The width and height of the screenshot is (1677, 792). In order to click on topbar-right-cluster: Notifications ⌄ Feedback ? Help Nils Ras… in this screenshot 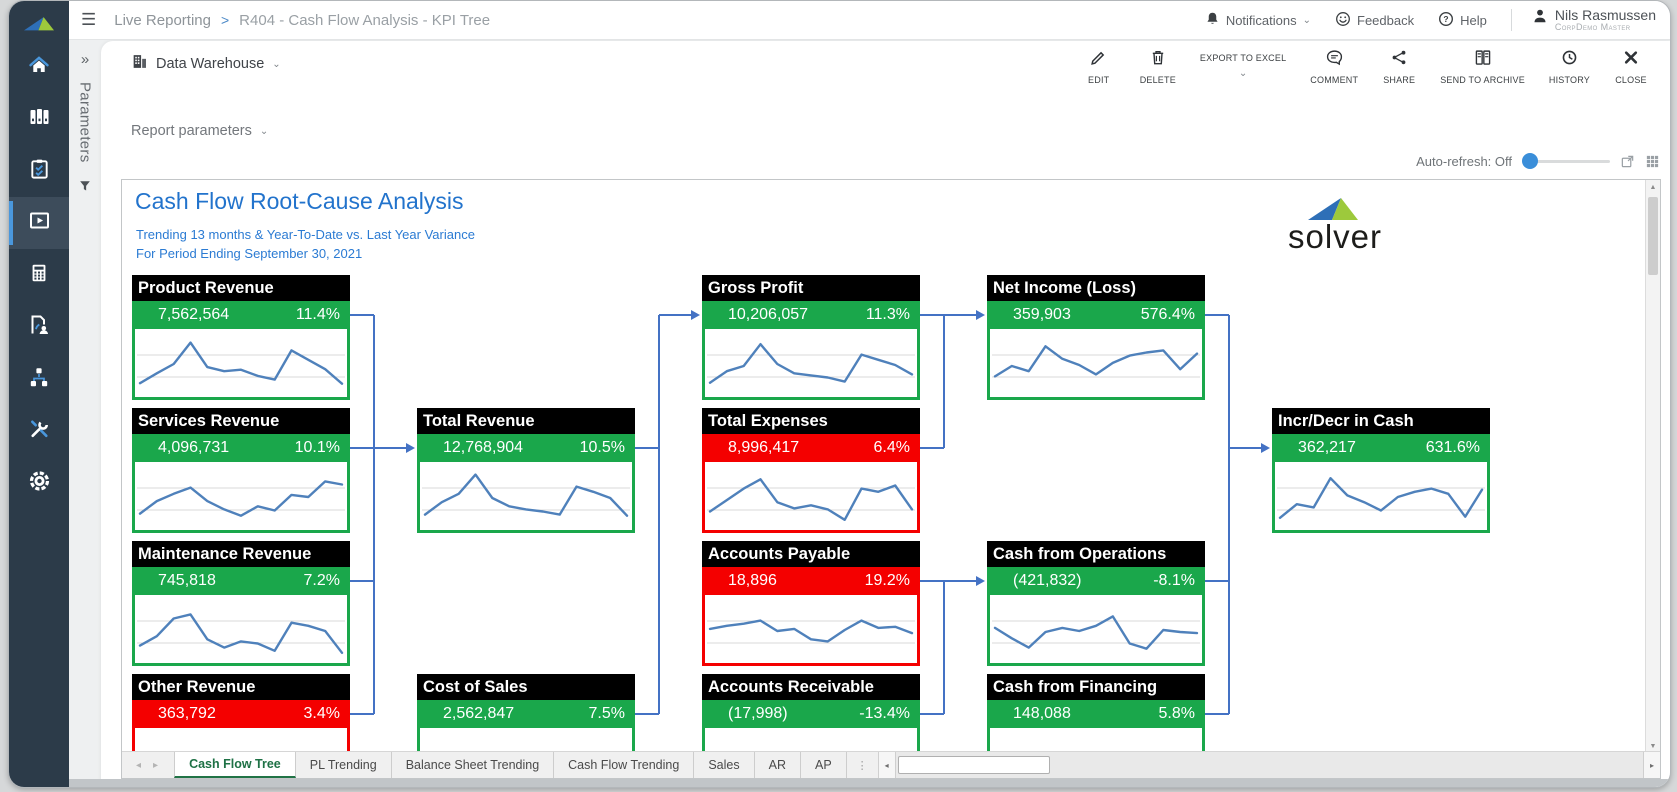, I will do `click(1428, 20)`.